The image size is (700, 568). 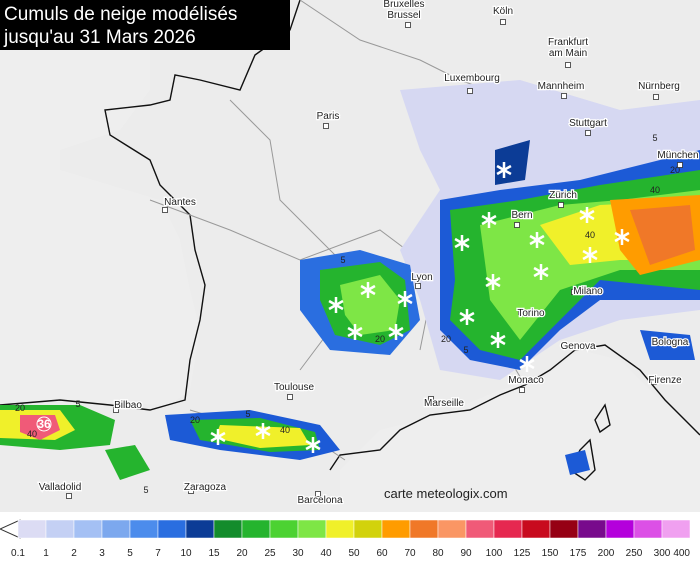 What do you see at coordinates (298, 553) in the screenshot?
I see `legend-label: 30` at bounding box center [298, 553].